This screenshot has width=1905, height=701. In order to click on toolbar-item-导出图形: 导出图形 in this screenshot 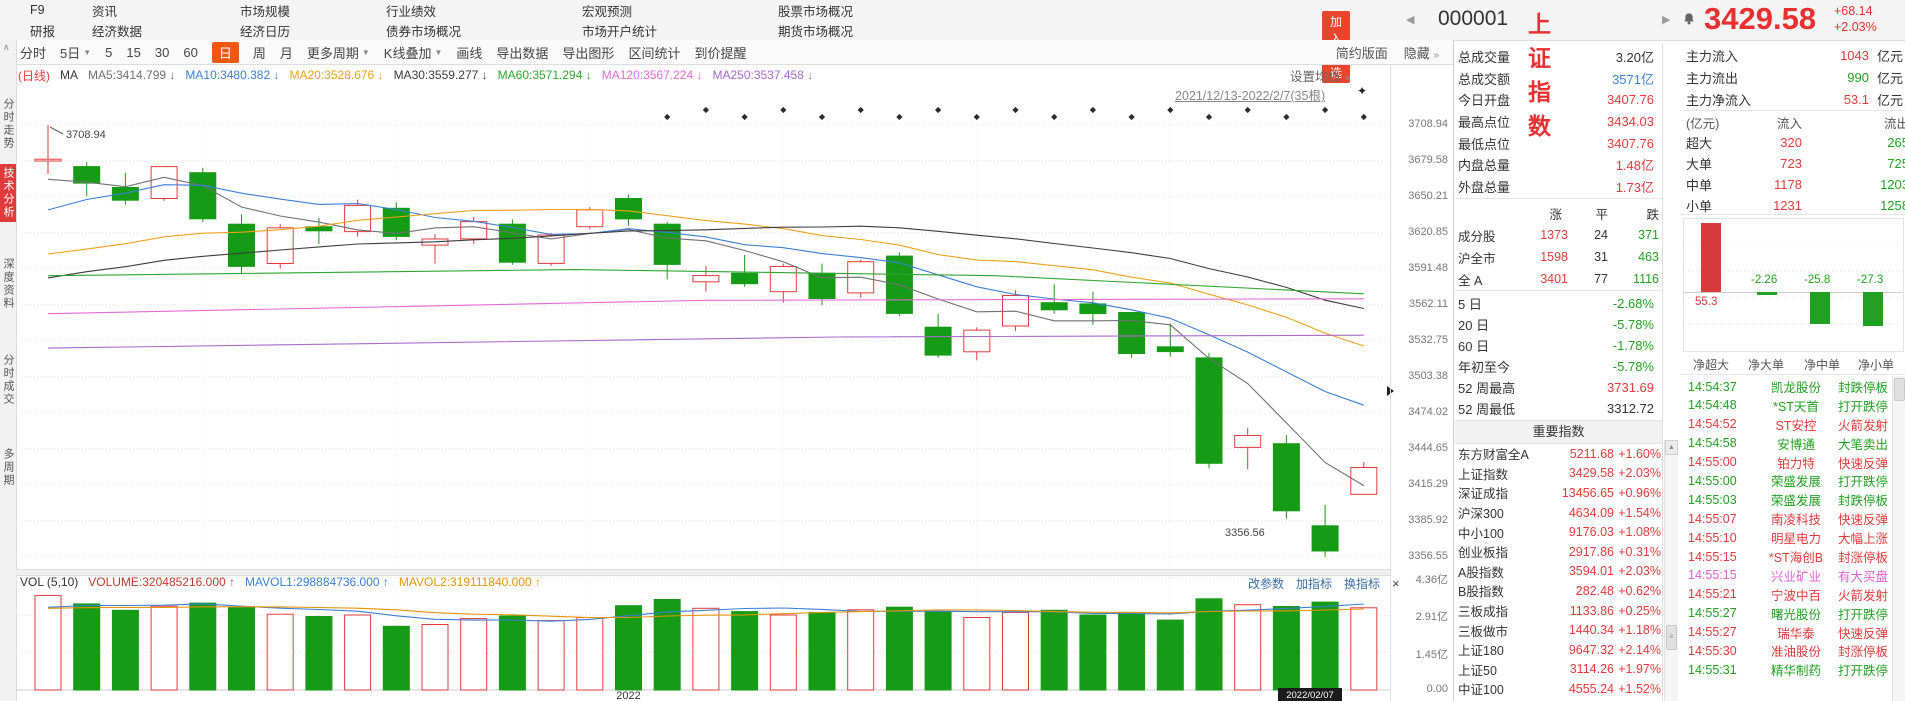, I will do `click(588, 53)`.